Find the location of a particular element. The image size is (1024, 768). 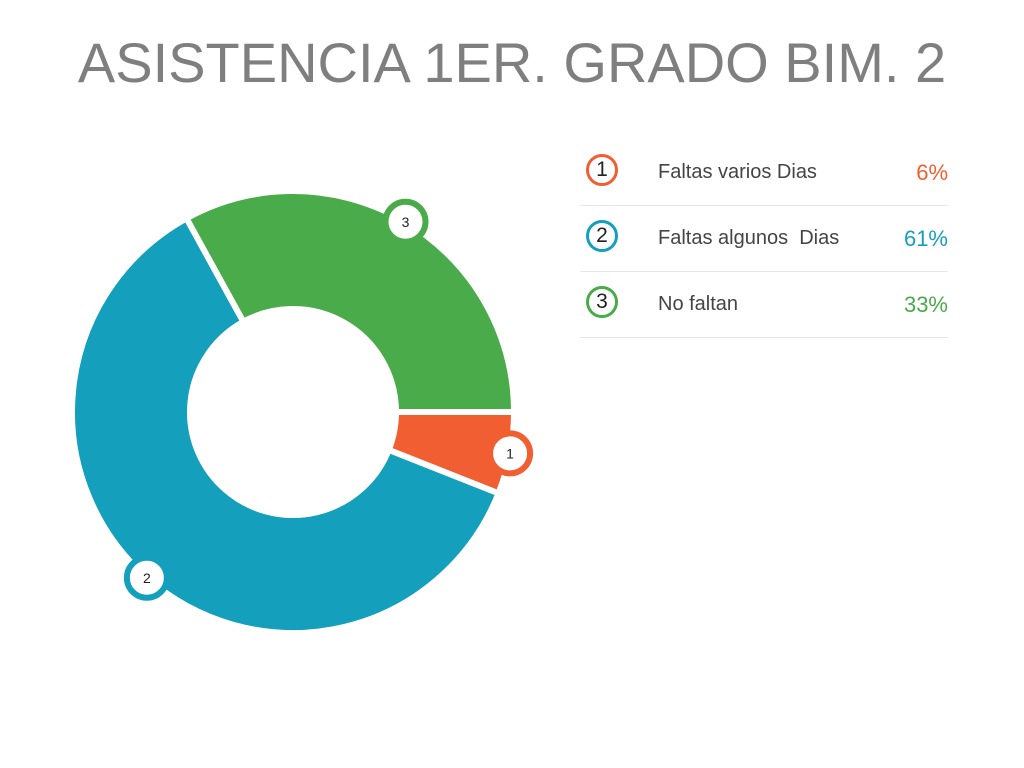

chart-title: ASISTENCIA 1ER. GRADO BIM. 2 is located at coordinates (512, 62).